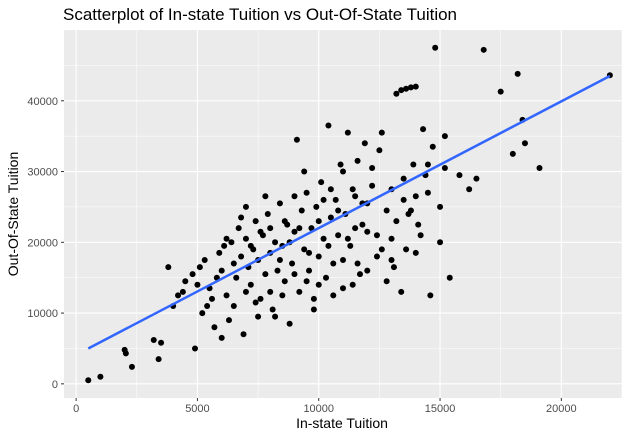 The height and width of the screenshot is (438, 633). I want to click on y-tick-label: 30000, so click(42, 173).